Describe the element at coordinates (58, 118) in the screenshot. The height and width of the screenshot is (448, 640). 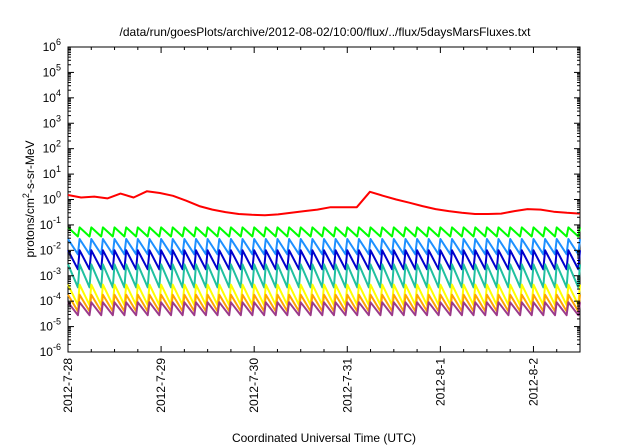
I see `y-tick-label-exponent: 3` at that location.